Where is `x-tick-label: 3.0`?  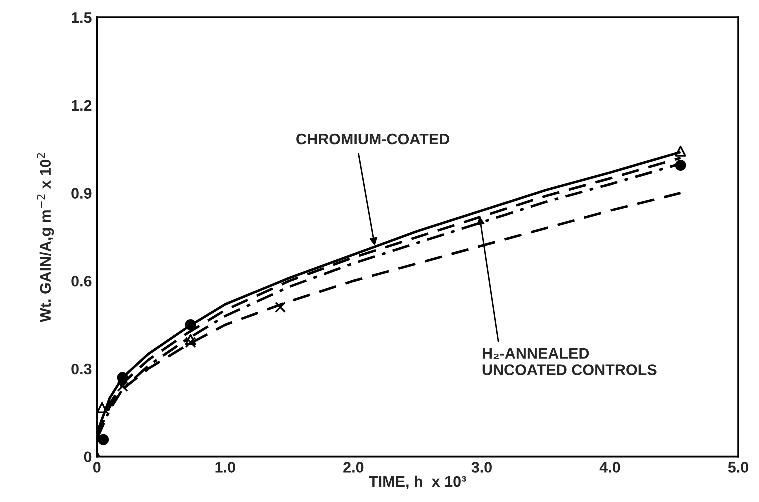
x-tick-label: 3.0 is located at coordinates (482, 467).